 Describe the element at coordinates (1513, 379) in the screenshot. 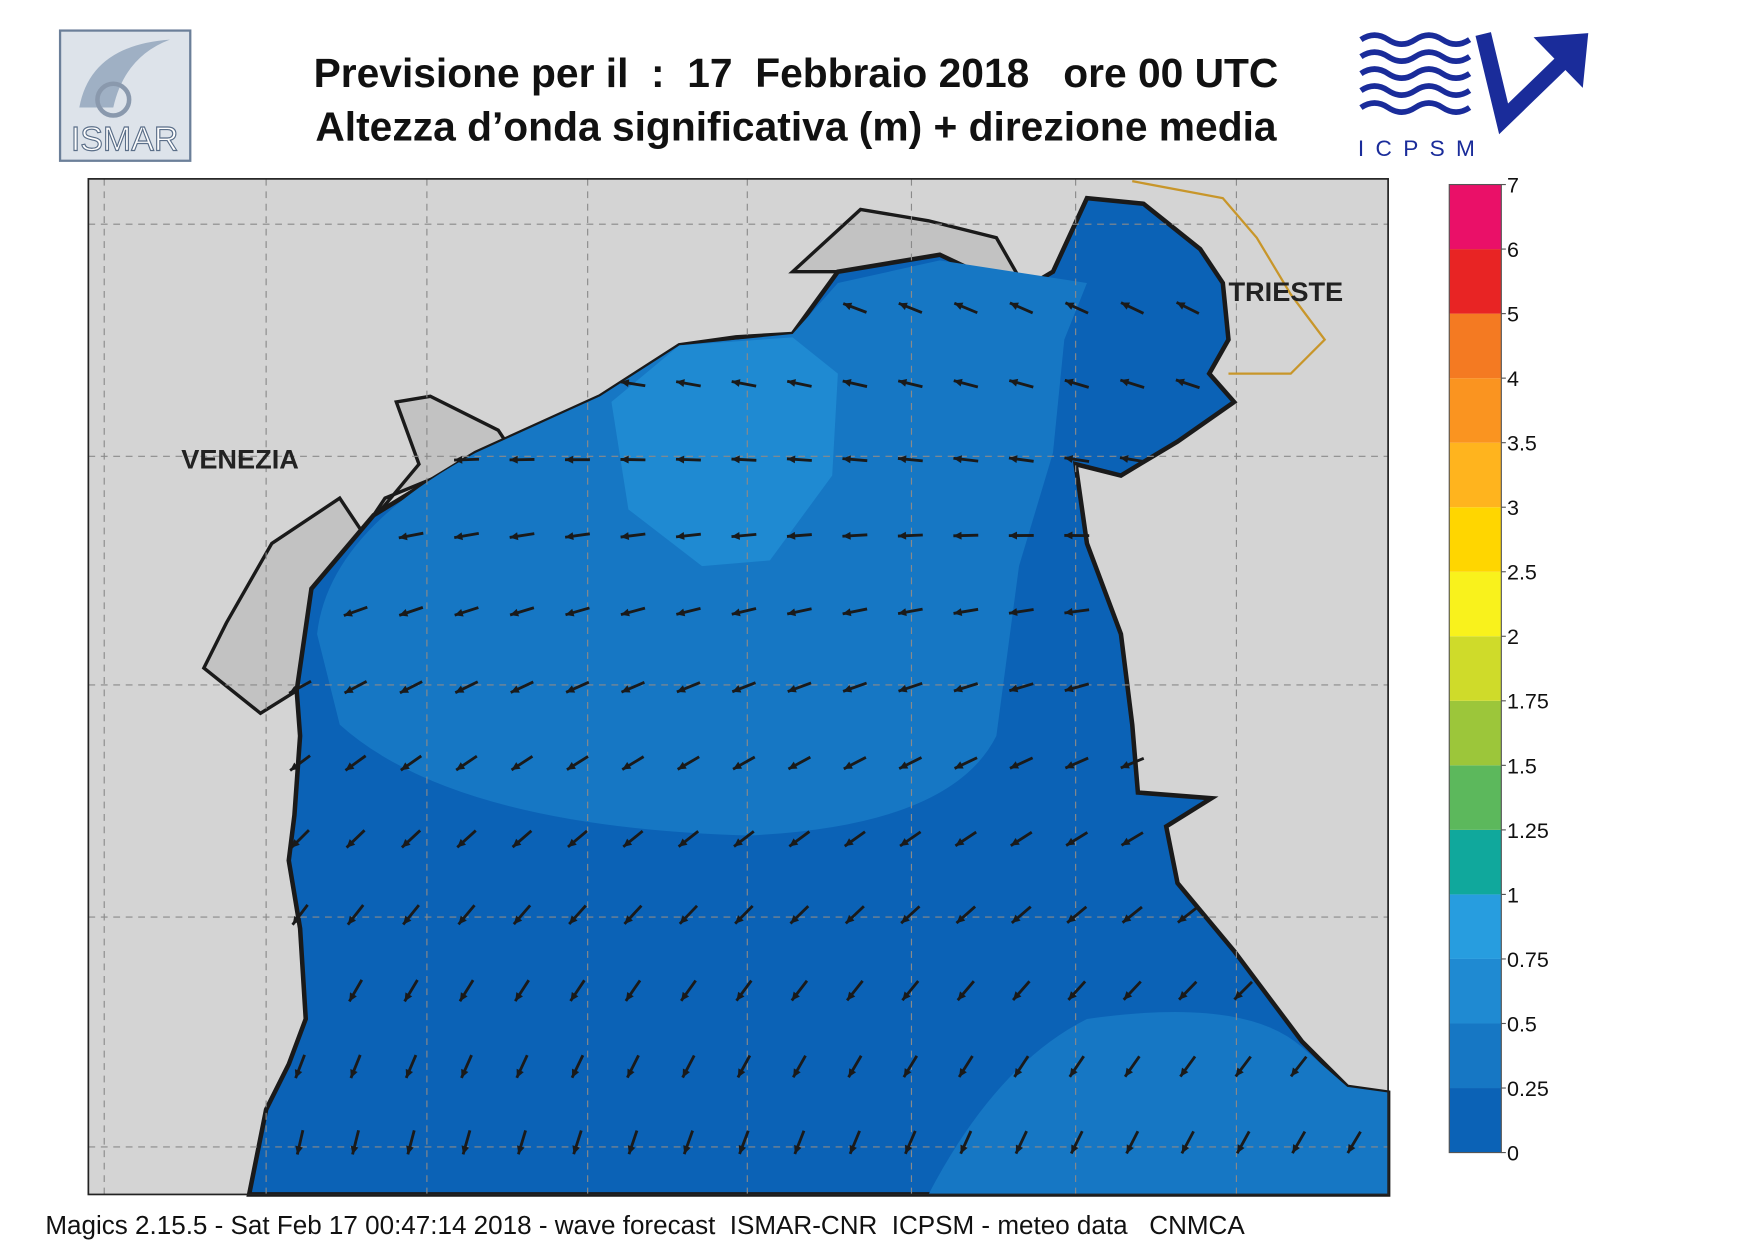

I see `colorbar-label: 4` at that location.